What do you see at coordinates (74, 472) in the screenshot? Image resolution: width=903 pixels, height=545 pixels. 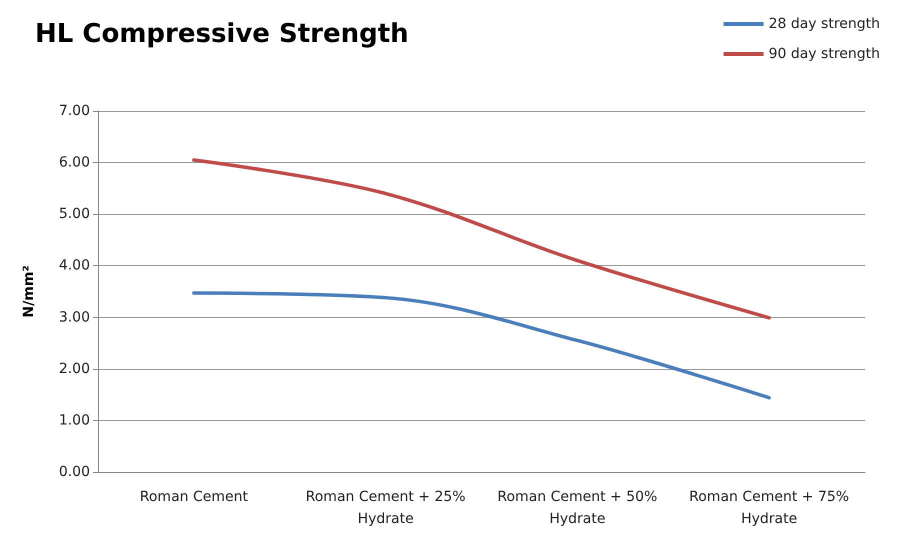 I see `y-tick-label: 0.00` at bounding box center [74, 472].